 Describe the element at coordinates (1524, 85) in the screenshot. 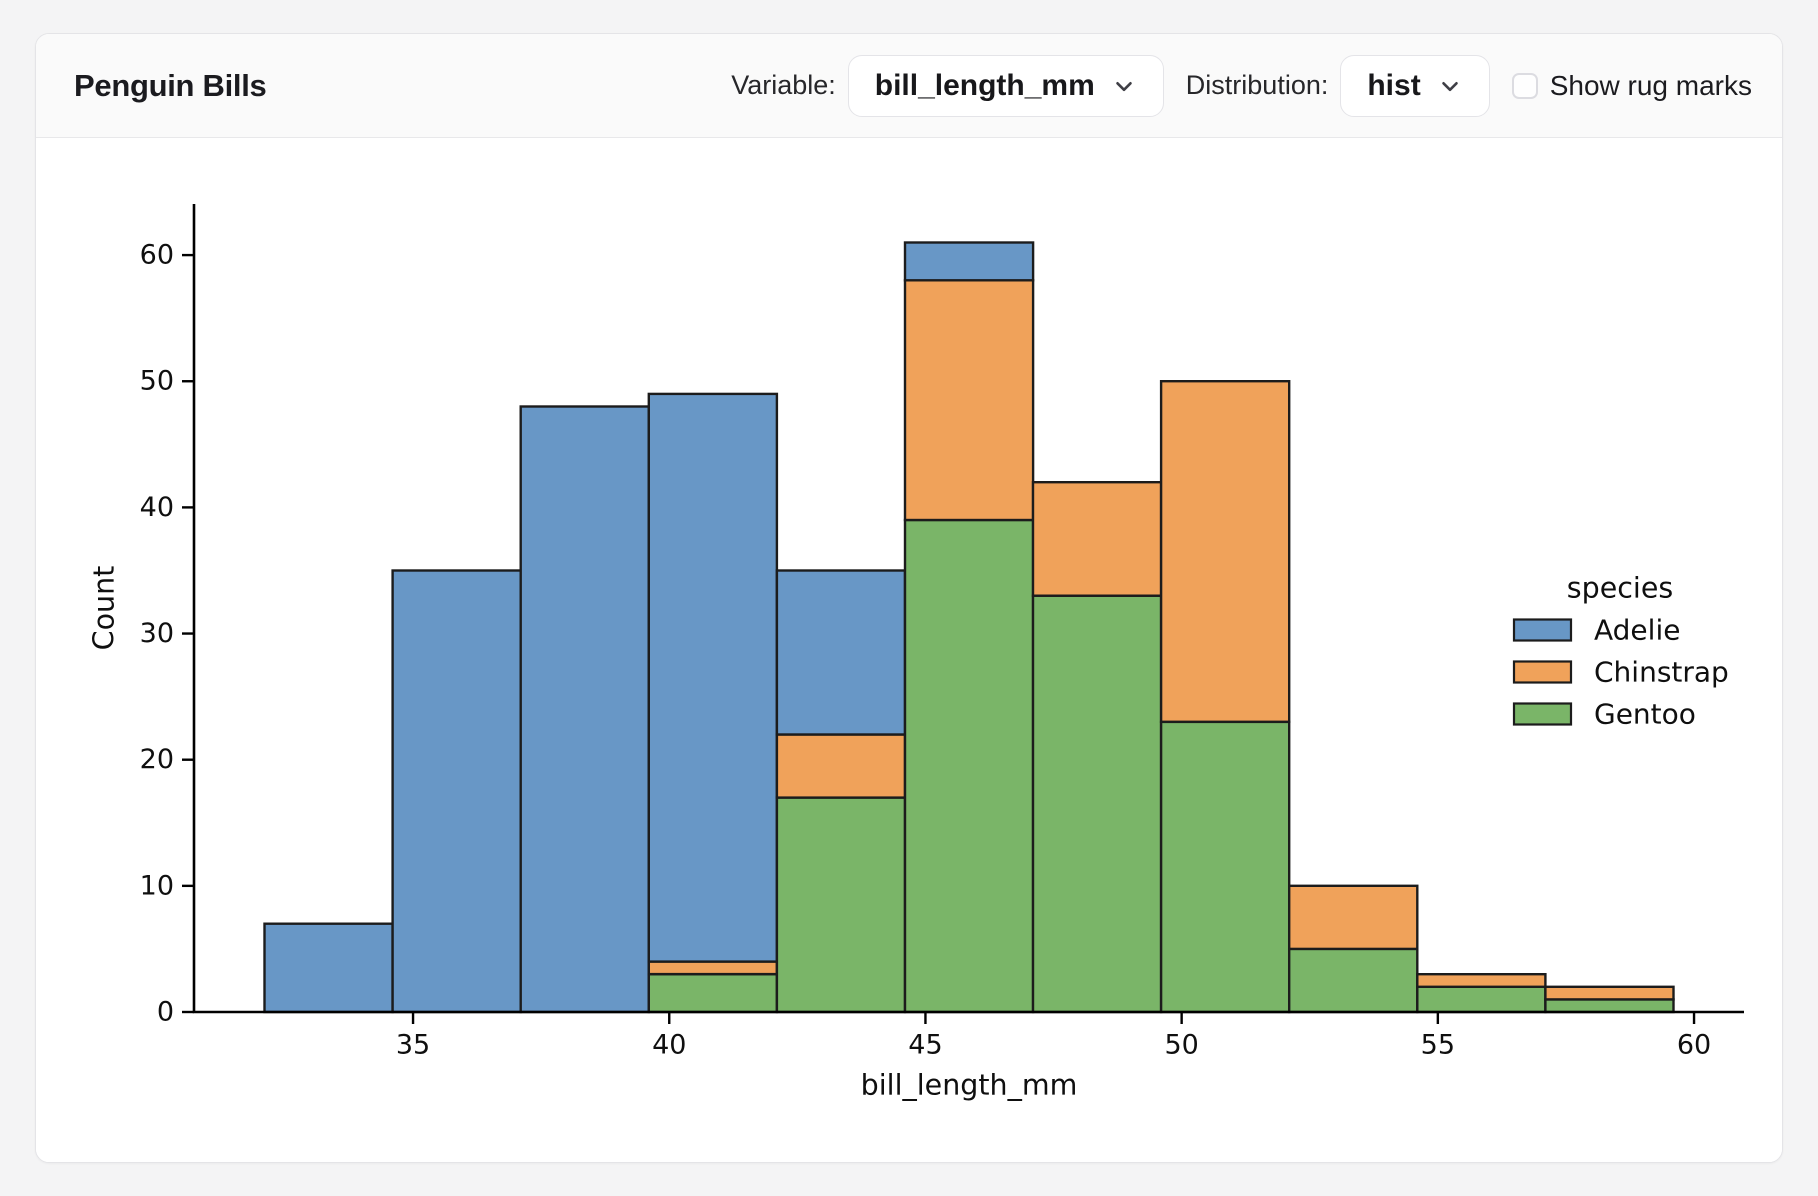

I see `show-rug-marks-checkbox` at that location.